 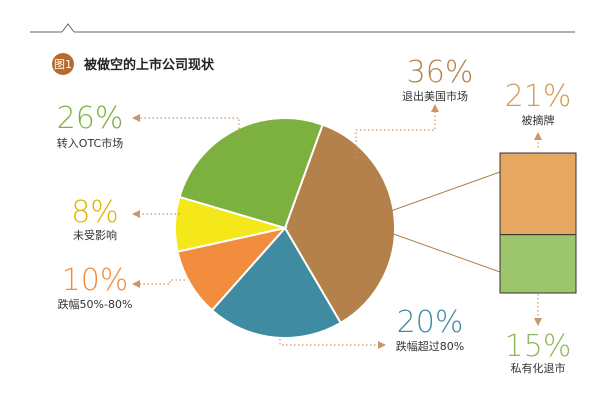 What do you see at coordinates (149, 65) in the screenshot?
I see `chart-title: 被做空的上市公司现状` at bounding box center [149, 65].